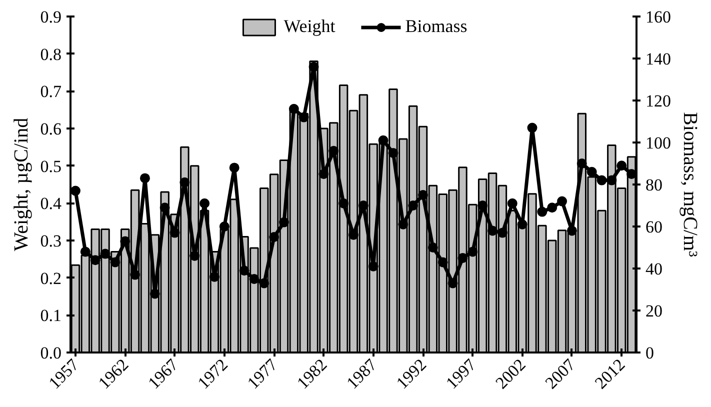 This screenshot has height=407, width=711. What do you see at coordinates (51, 166) in the screenshot?
I see `y-tick-label: 0.5` at bounding box center [51, 166].